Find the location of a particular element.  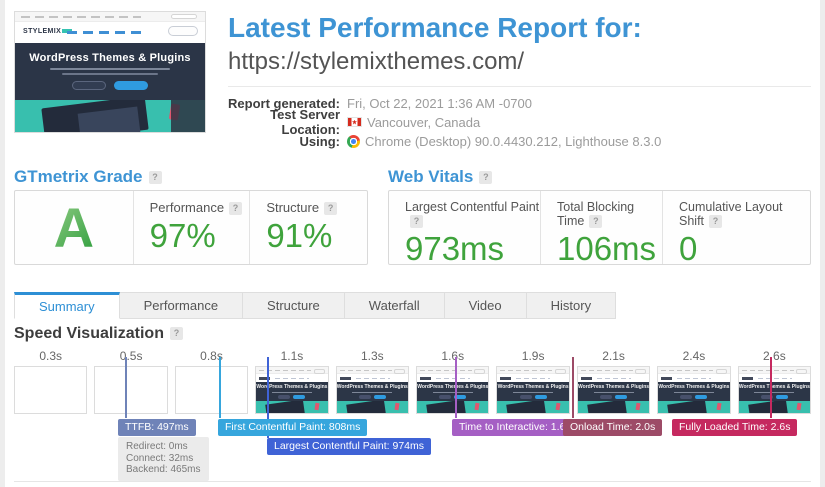

timeline-ticks: 0.3s 0.5s 0.8s 1.1s 1.3s 1.6s 1.9s 2.1s 2.4s 2.6s is located at coordinates (412, 356).